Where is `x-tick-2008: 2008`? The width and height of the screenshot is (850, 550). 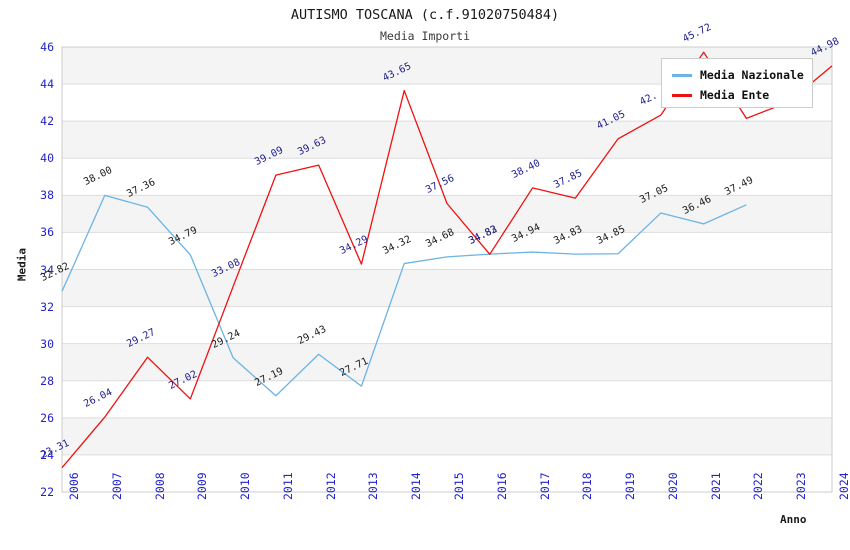 x-tick-2008: 2008 is located at coordinates (159, 486).